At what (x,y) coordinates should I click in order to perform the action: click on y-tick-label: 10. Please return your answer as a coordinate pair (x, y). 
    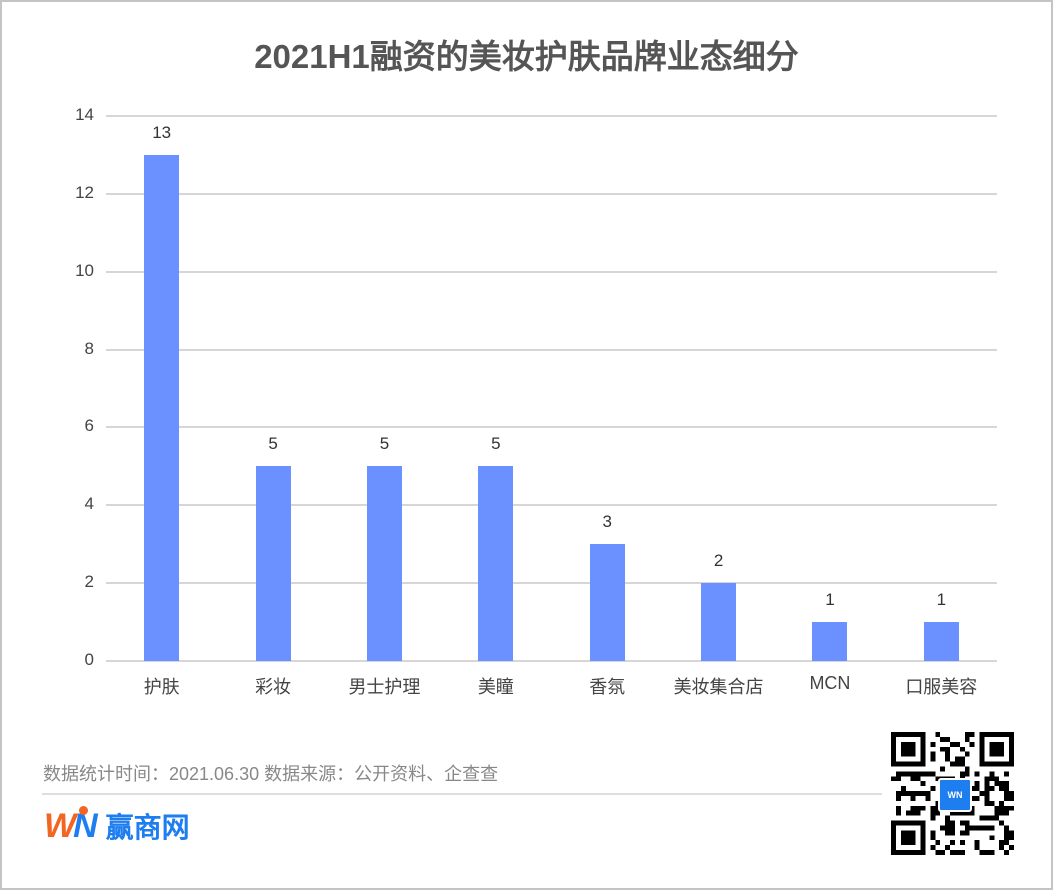
    Looking at the image, I should click on (84, 270).